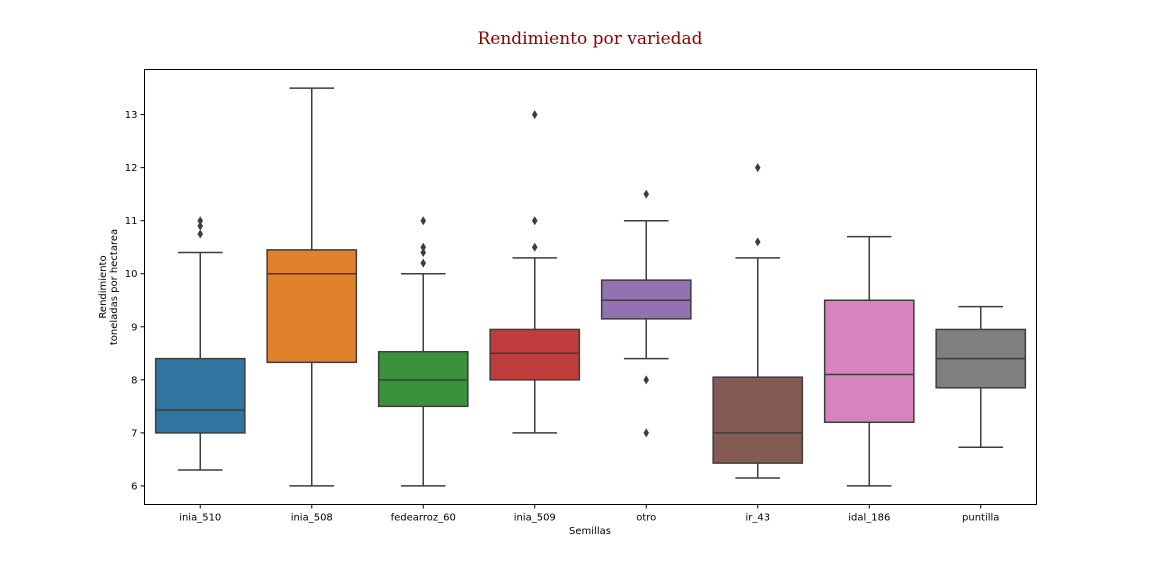 This screenshot has height=576, width=1152. Describe the element at coordinates (590, 531) in the screenshot. I see `x-axis-label: Semillas` at that location.